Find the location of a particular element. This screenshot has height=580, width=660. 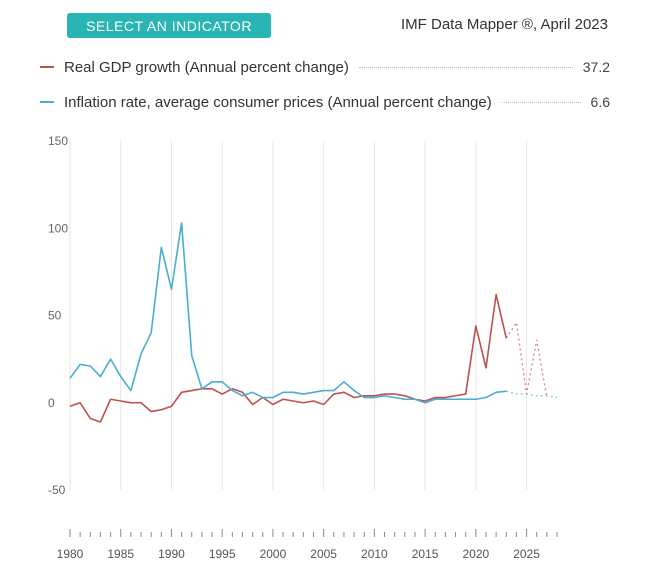

y-tick-label: -50 is located at coordinates (57, 490).